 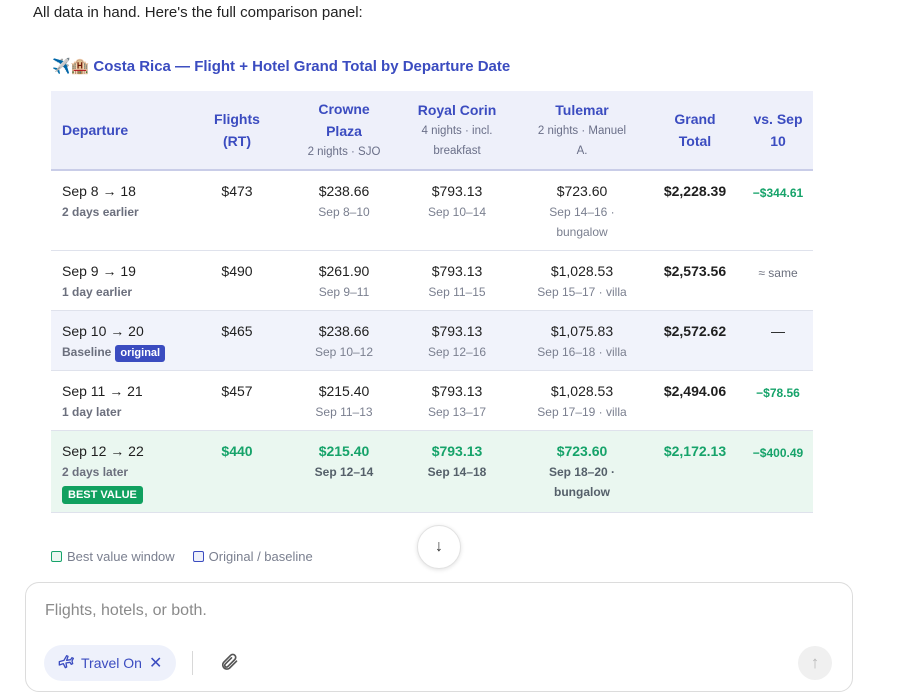 I want to click on original-badge: original, so click(x=140, y=353).